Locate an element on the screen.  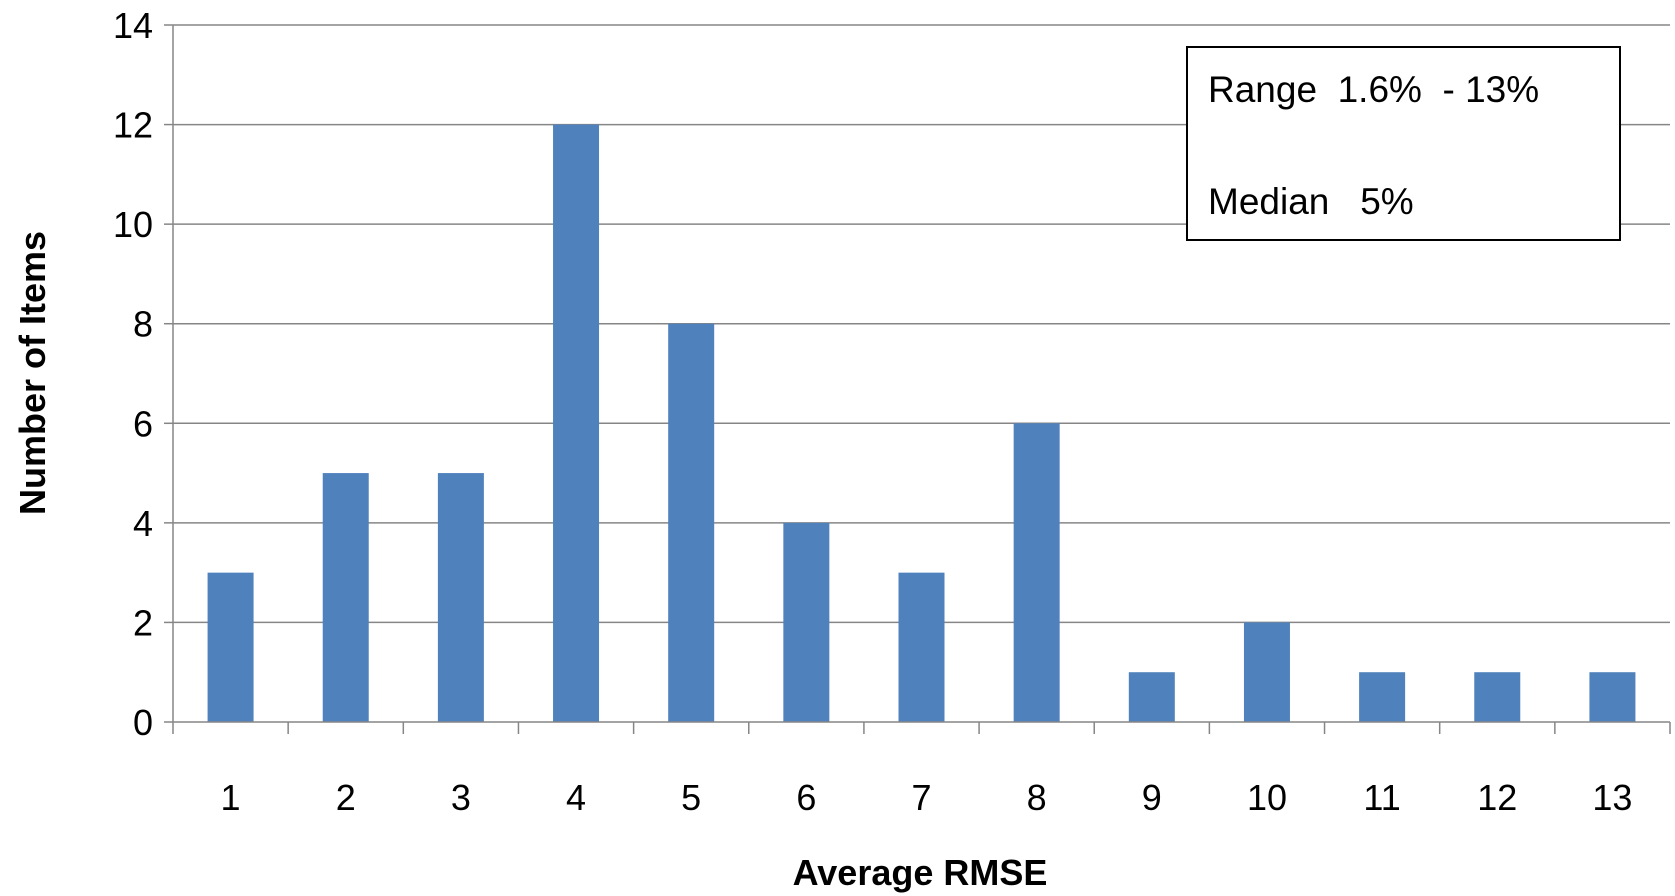
x-tick-label-2: 2 is located at coordinates (346, 797).